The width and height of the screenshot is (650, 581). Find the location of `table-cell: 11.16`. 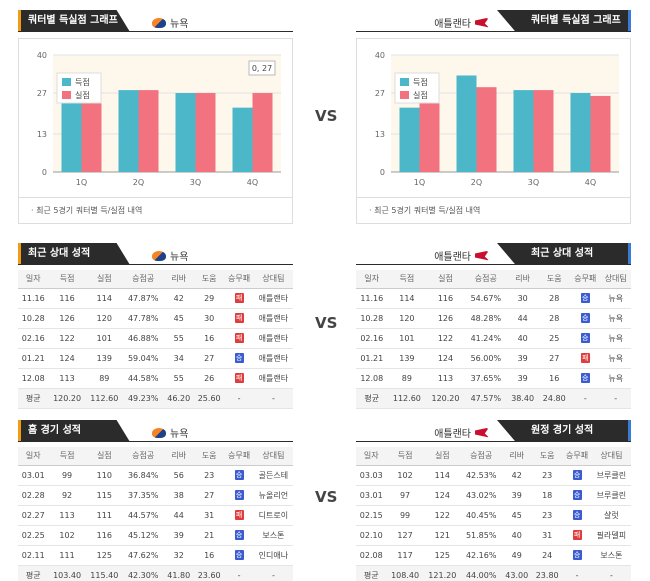

table-cell: 11.16 is located at coordinates (372, 298).